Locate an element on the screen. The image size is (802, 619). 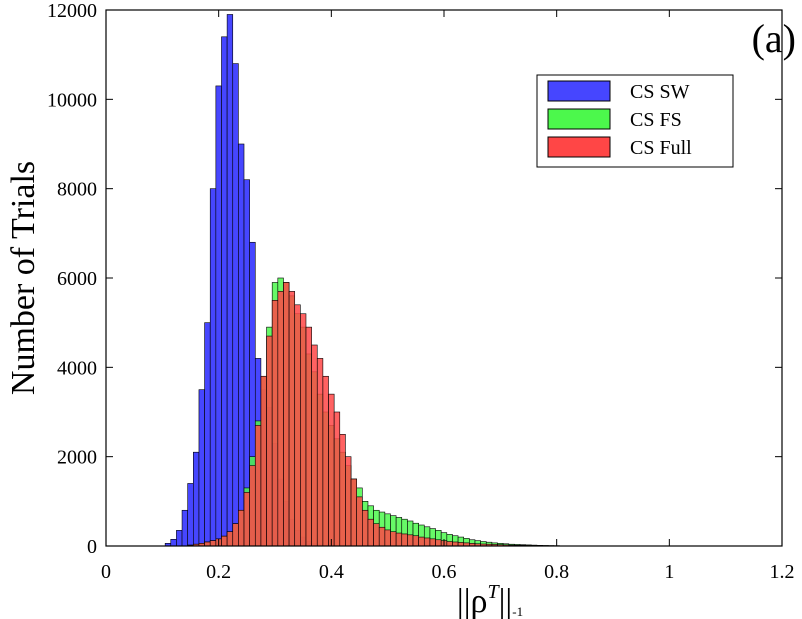
y-tick-label: 2000 is located at coordinates (77, 458).